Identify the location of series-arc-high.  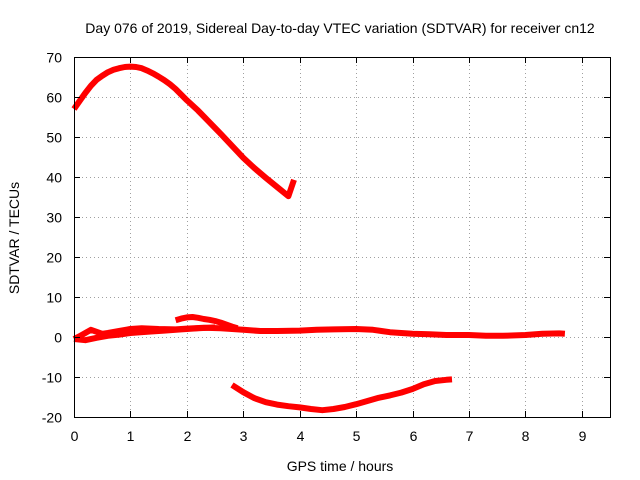
(184, 131).